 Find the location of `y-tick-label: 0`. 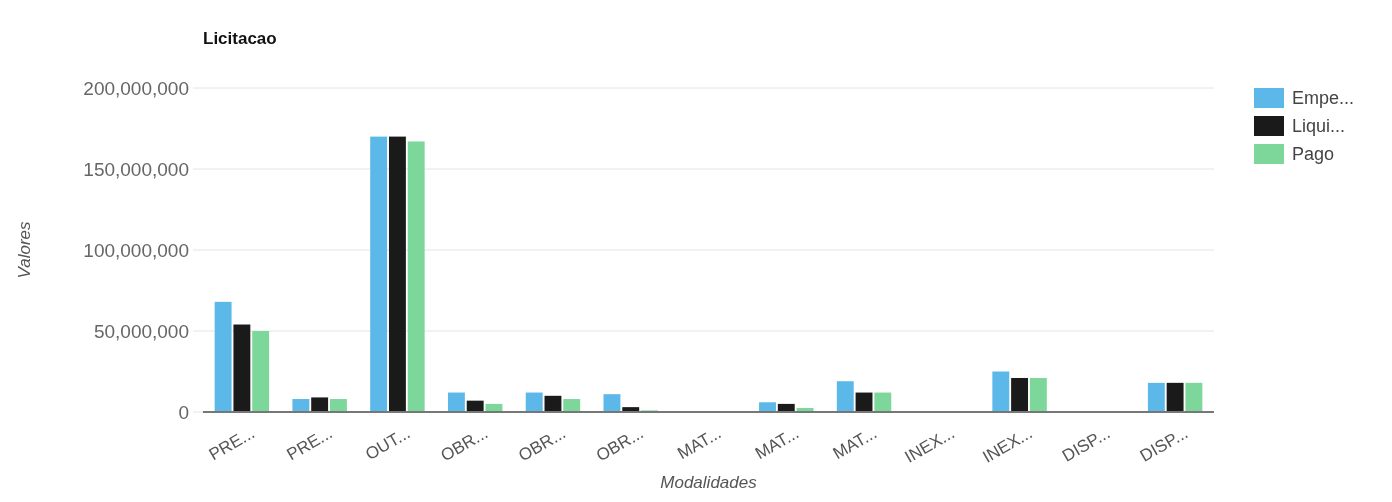

y-tick-label: 0 is located at coordinates (183, 412).